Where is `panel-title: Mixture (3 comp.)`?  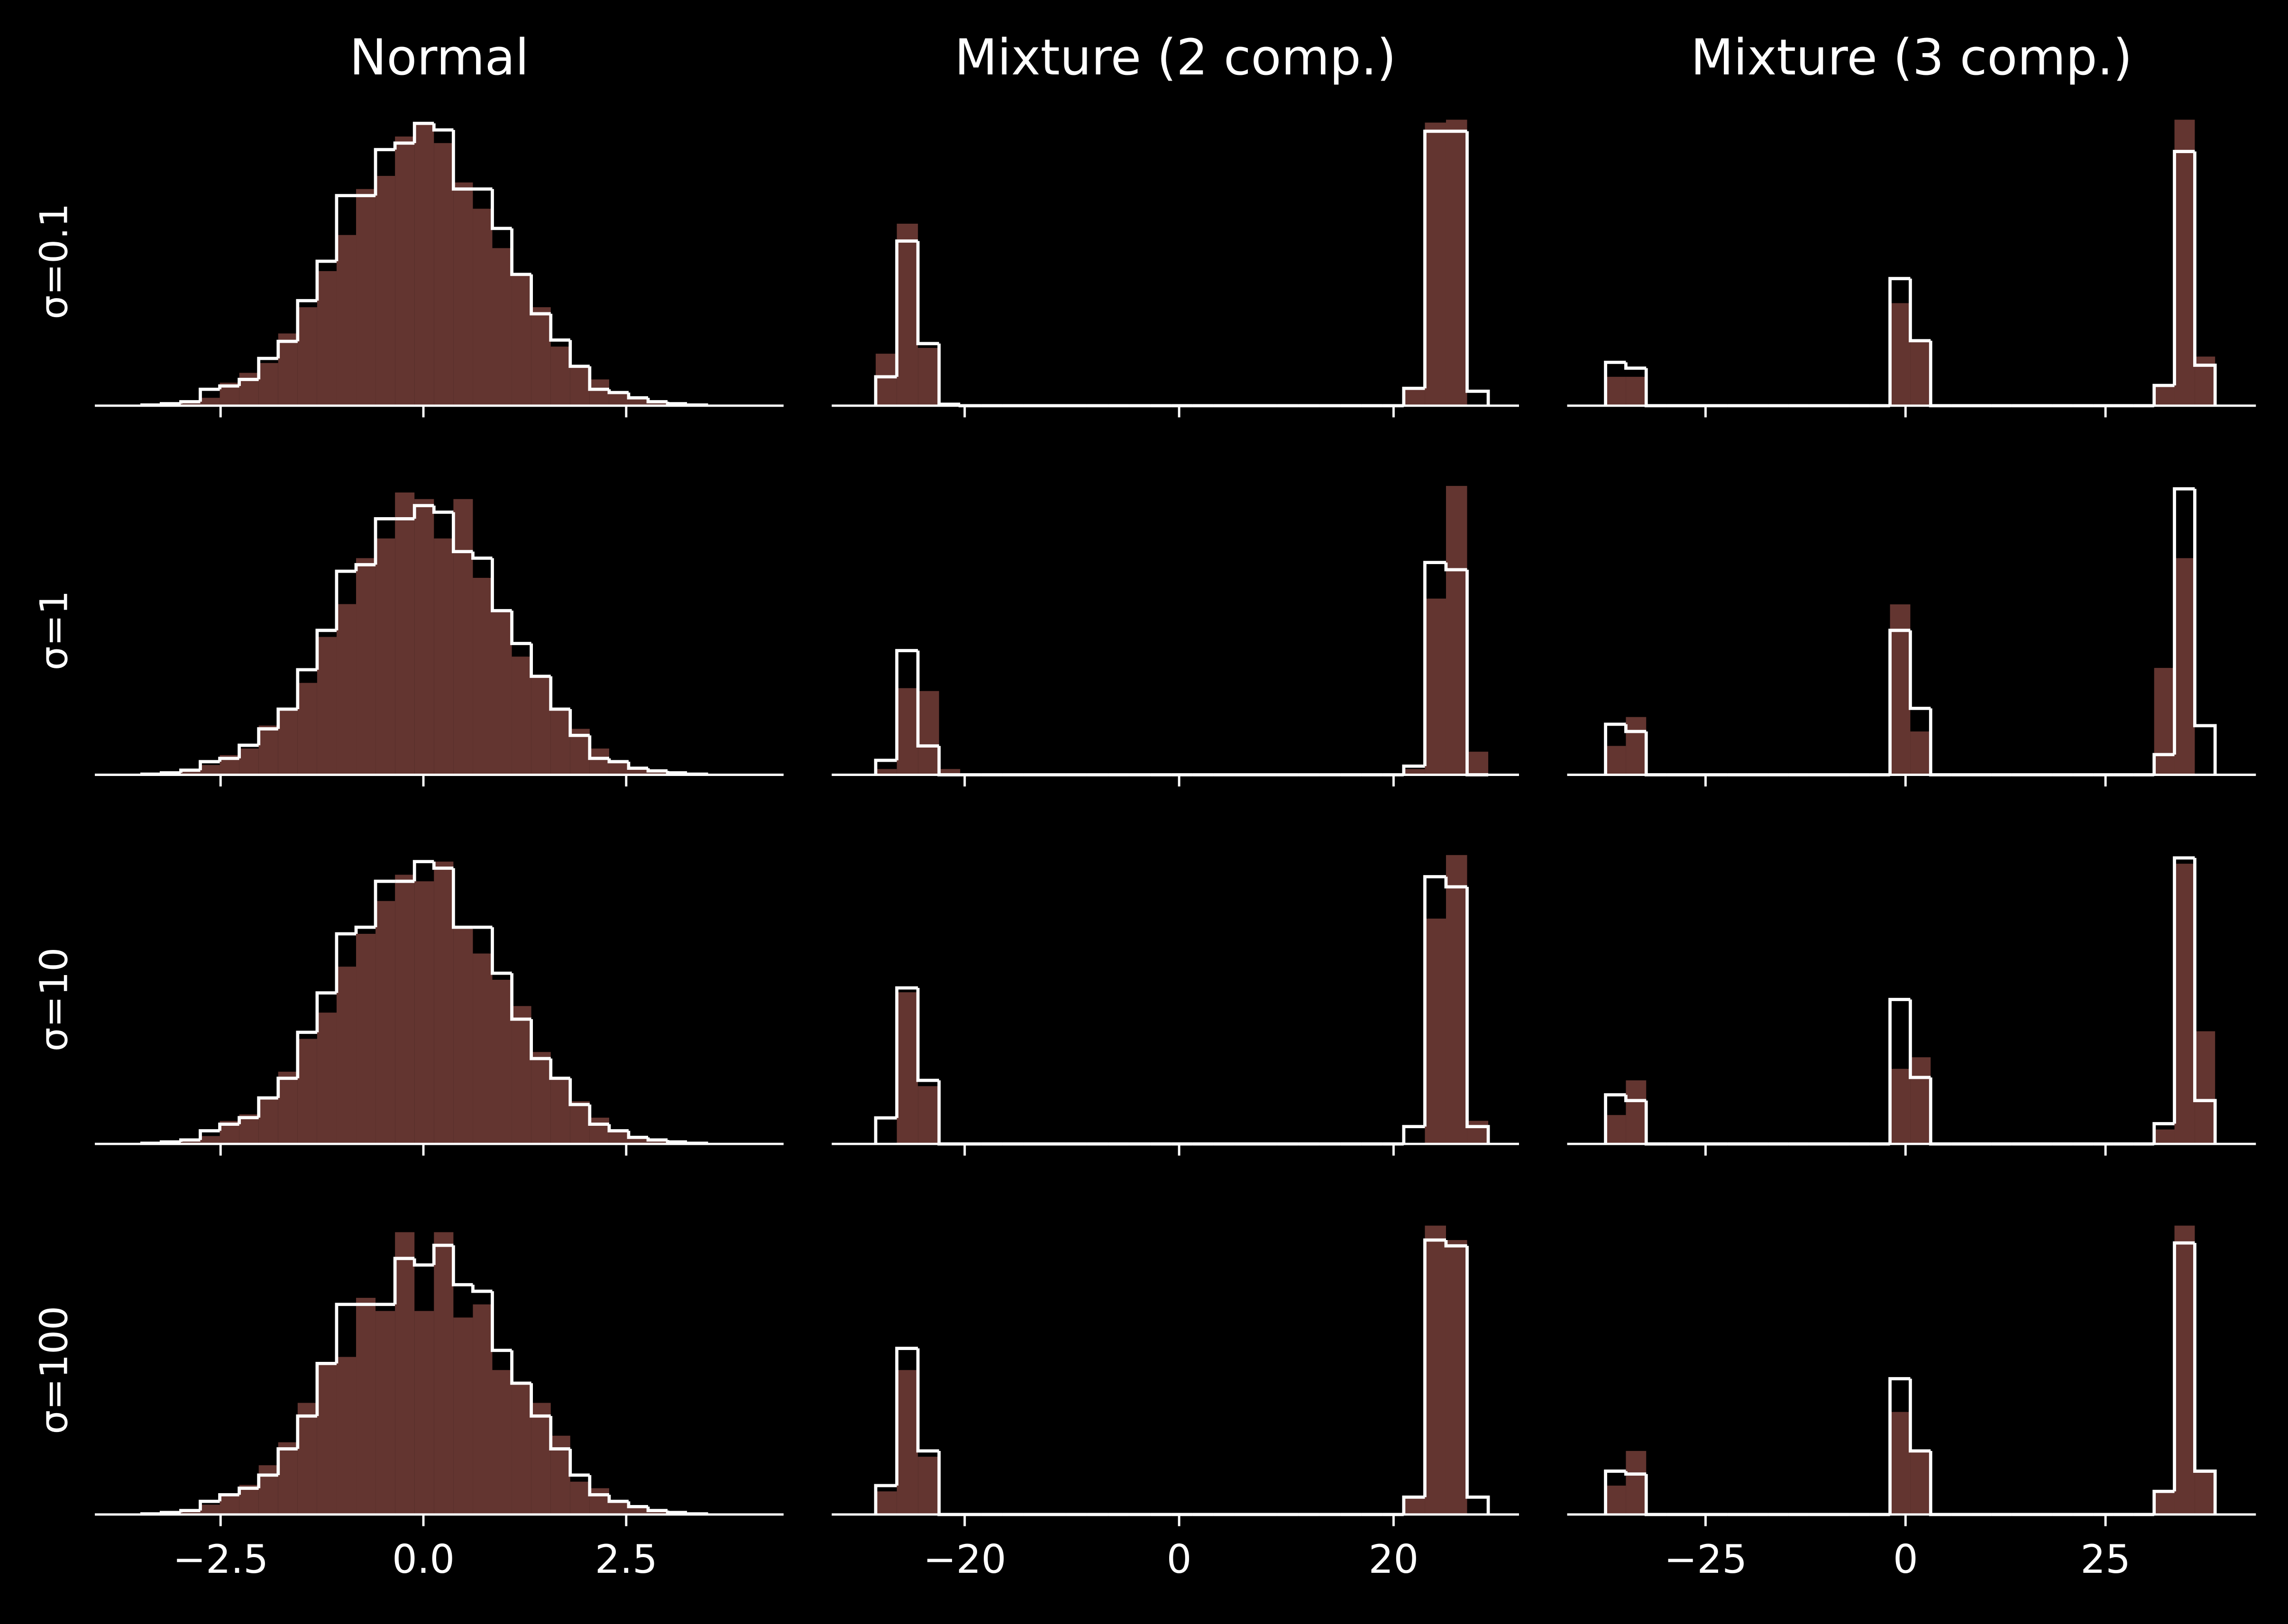
panel-title: Mixture (3 comp.) is located at coordinates (1911, 57).